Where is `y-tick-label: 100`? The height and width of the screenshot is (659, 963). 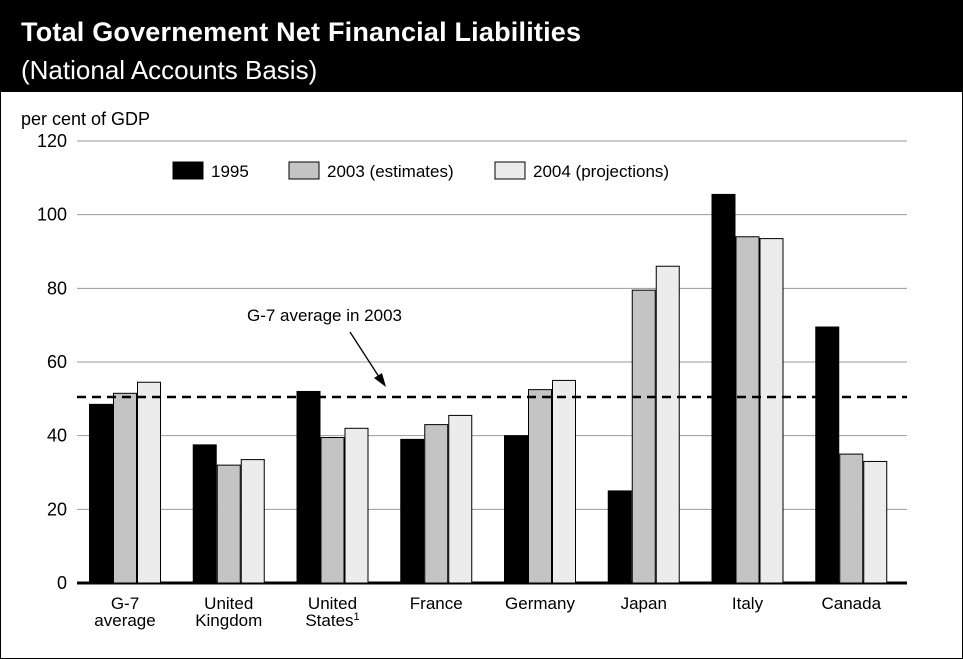
y-tick-label: 100 is located at coordinates (52, 215).